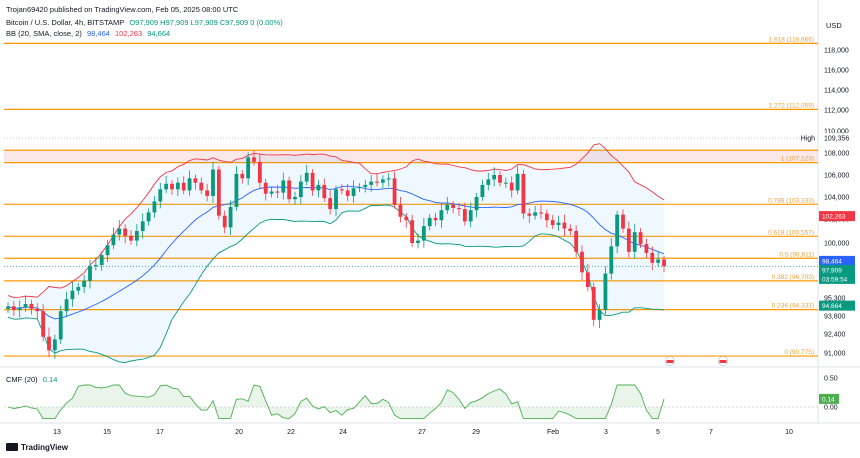 The height and width of the screenshot is (458, 860). Describe the element at coordinates (836, 132) in the screenshot. I see `price-tick-label: 110,000` at that location.